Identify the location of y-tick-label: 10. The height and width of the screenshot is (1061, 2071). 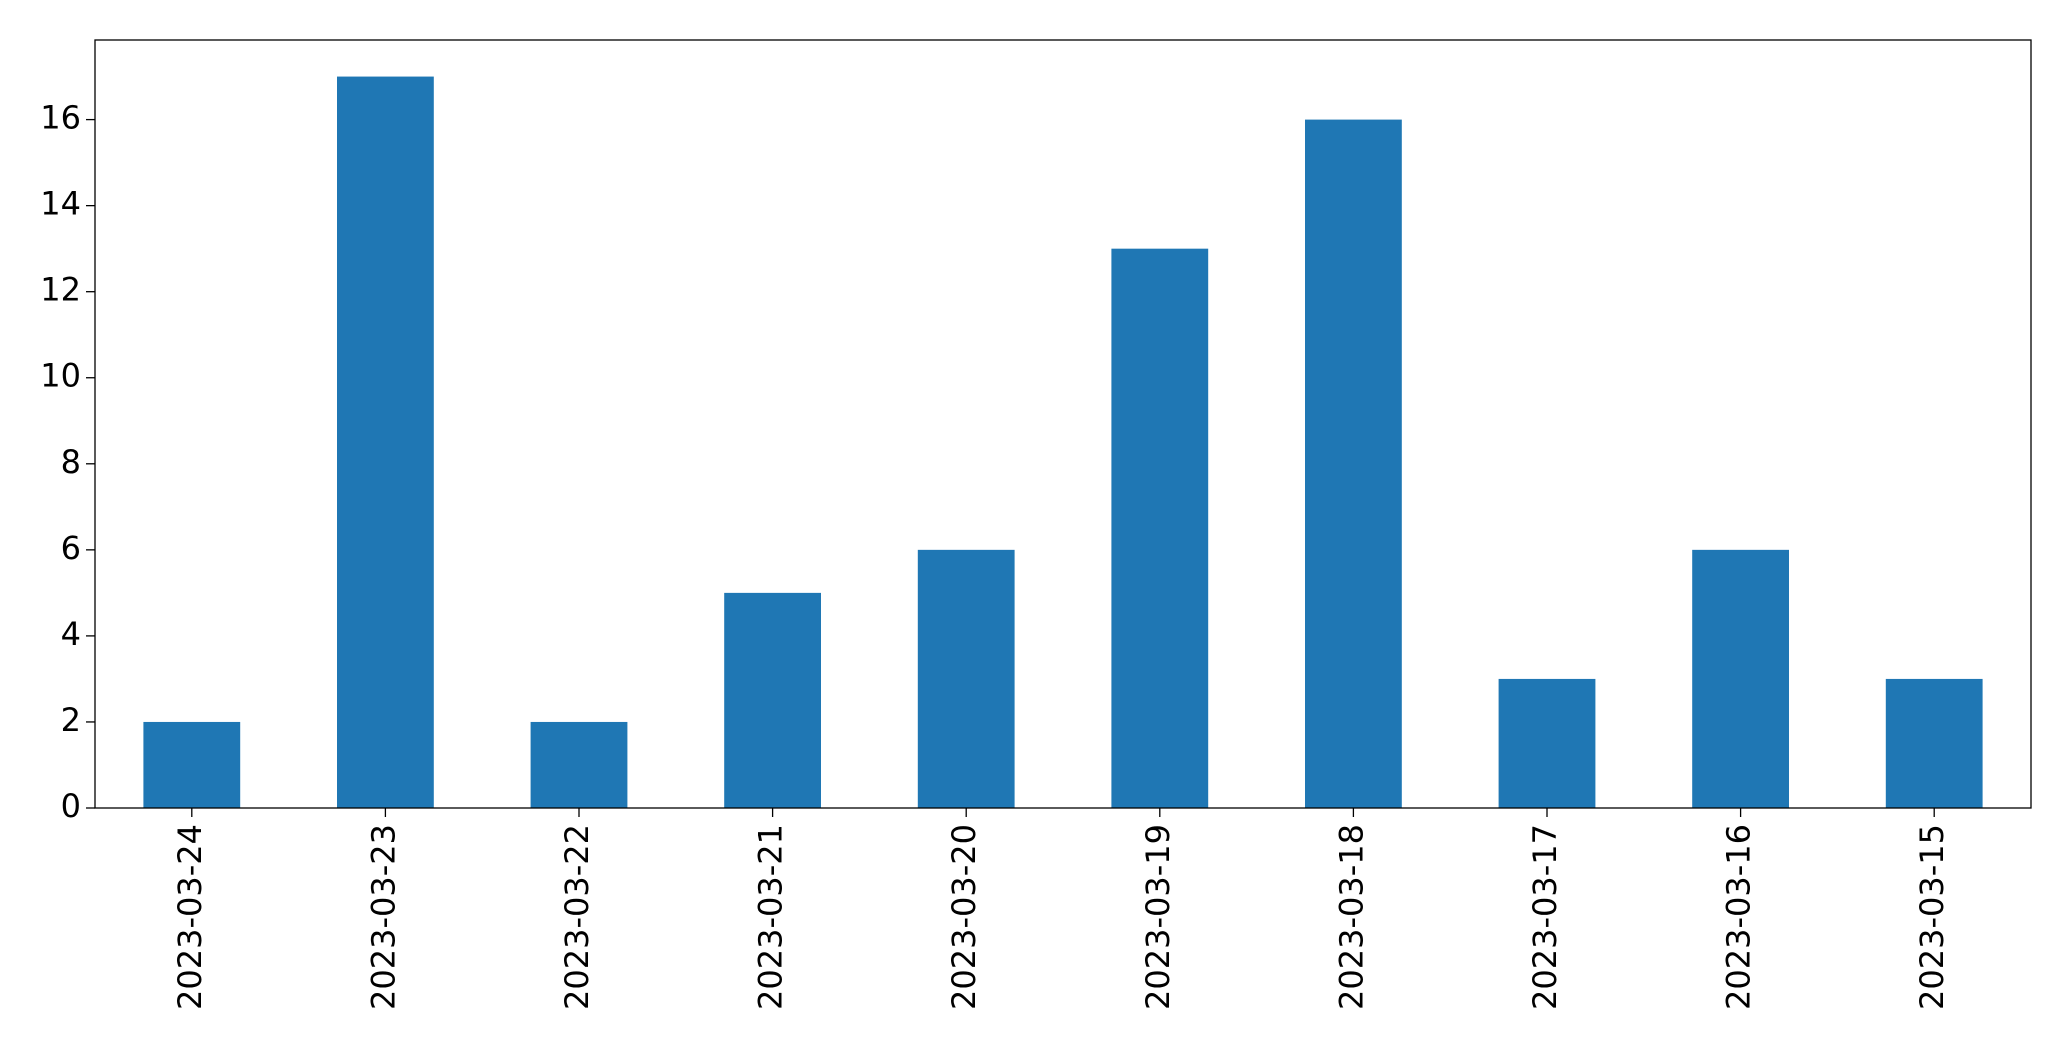
(60, 376).